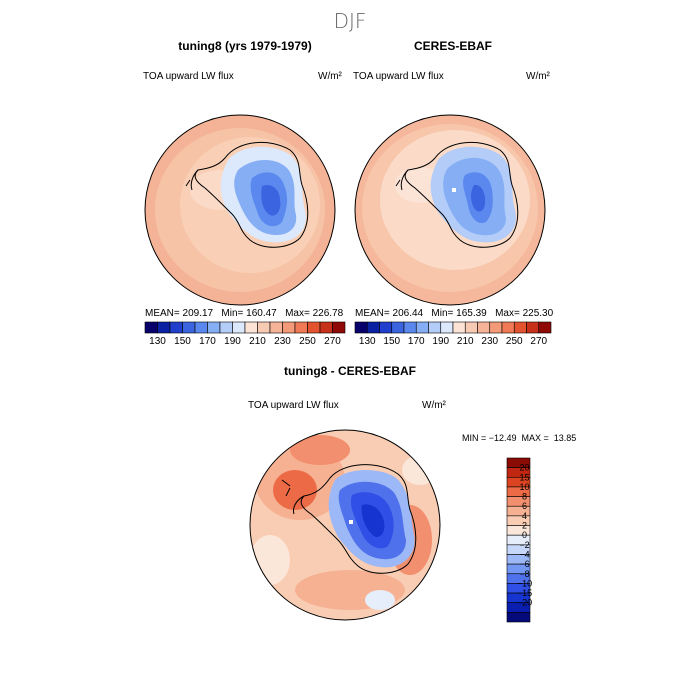 Image resolution: width=700 pixels, height=700 pixels. Describe the element at coordinates (524, 506) in the screenshot. I see `colorbar-tick-label: 6` at that location.